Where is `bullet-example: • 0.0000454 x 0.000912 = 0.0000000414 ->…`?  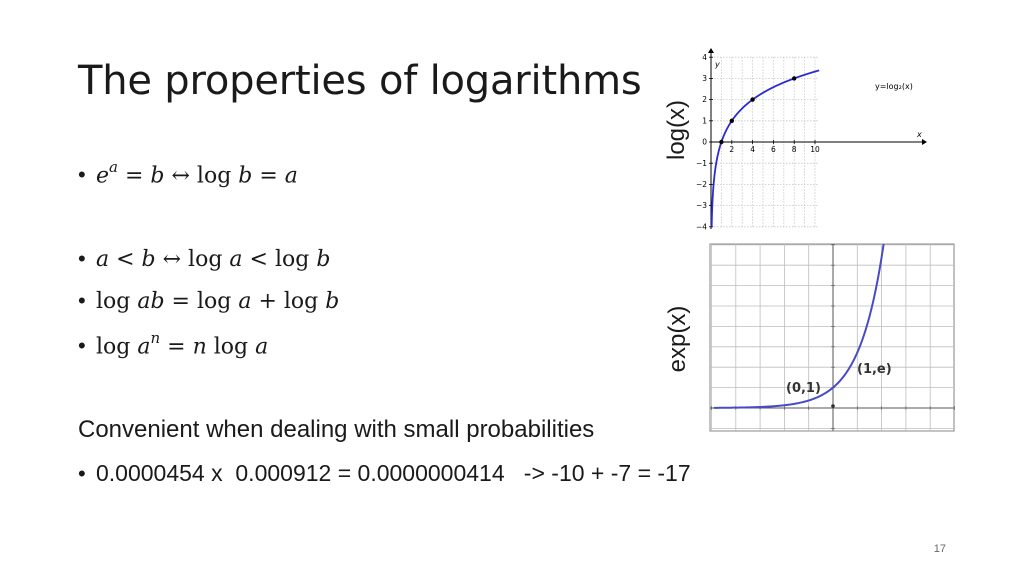
bullet-example: • 0.0000454 x 0.000912 = 0.0000000414 ->… is located at coordinates (384, 473).